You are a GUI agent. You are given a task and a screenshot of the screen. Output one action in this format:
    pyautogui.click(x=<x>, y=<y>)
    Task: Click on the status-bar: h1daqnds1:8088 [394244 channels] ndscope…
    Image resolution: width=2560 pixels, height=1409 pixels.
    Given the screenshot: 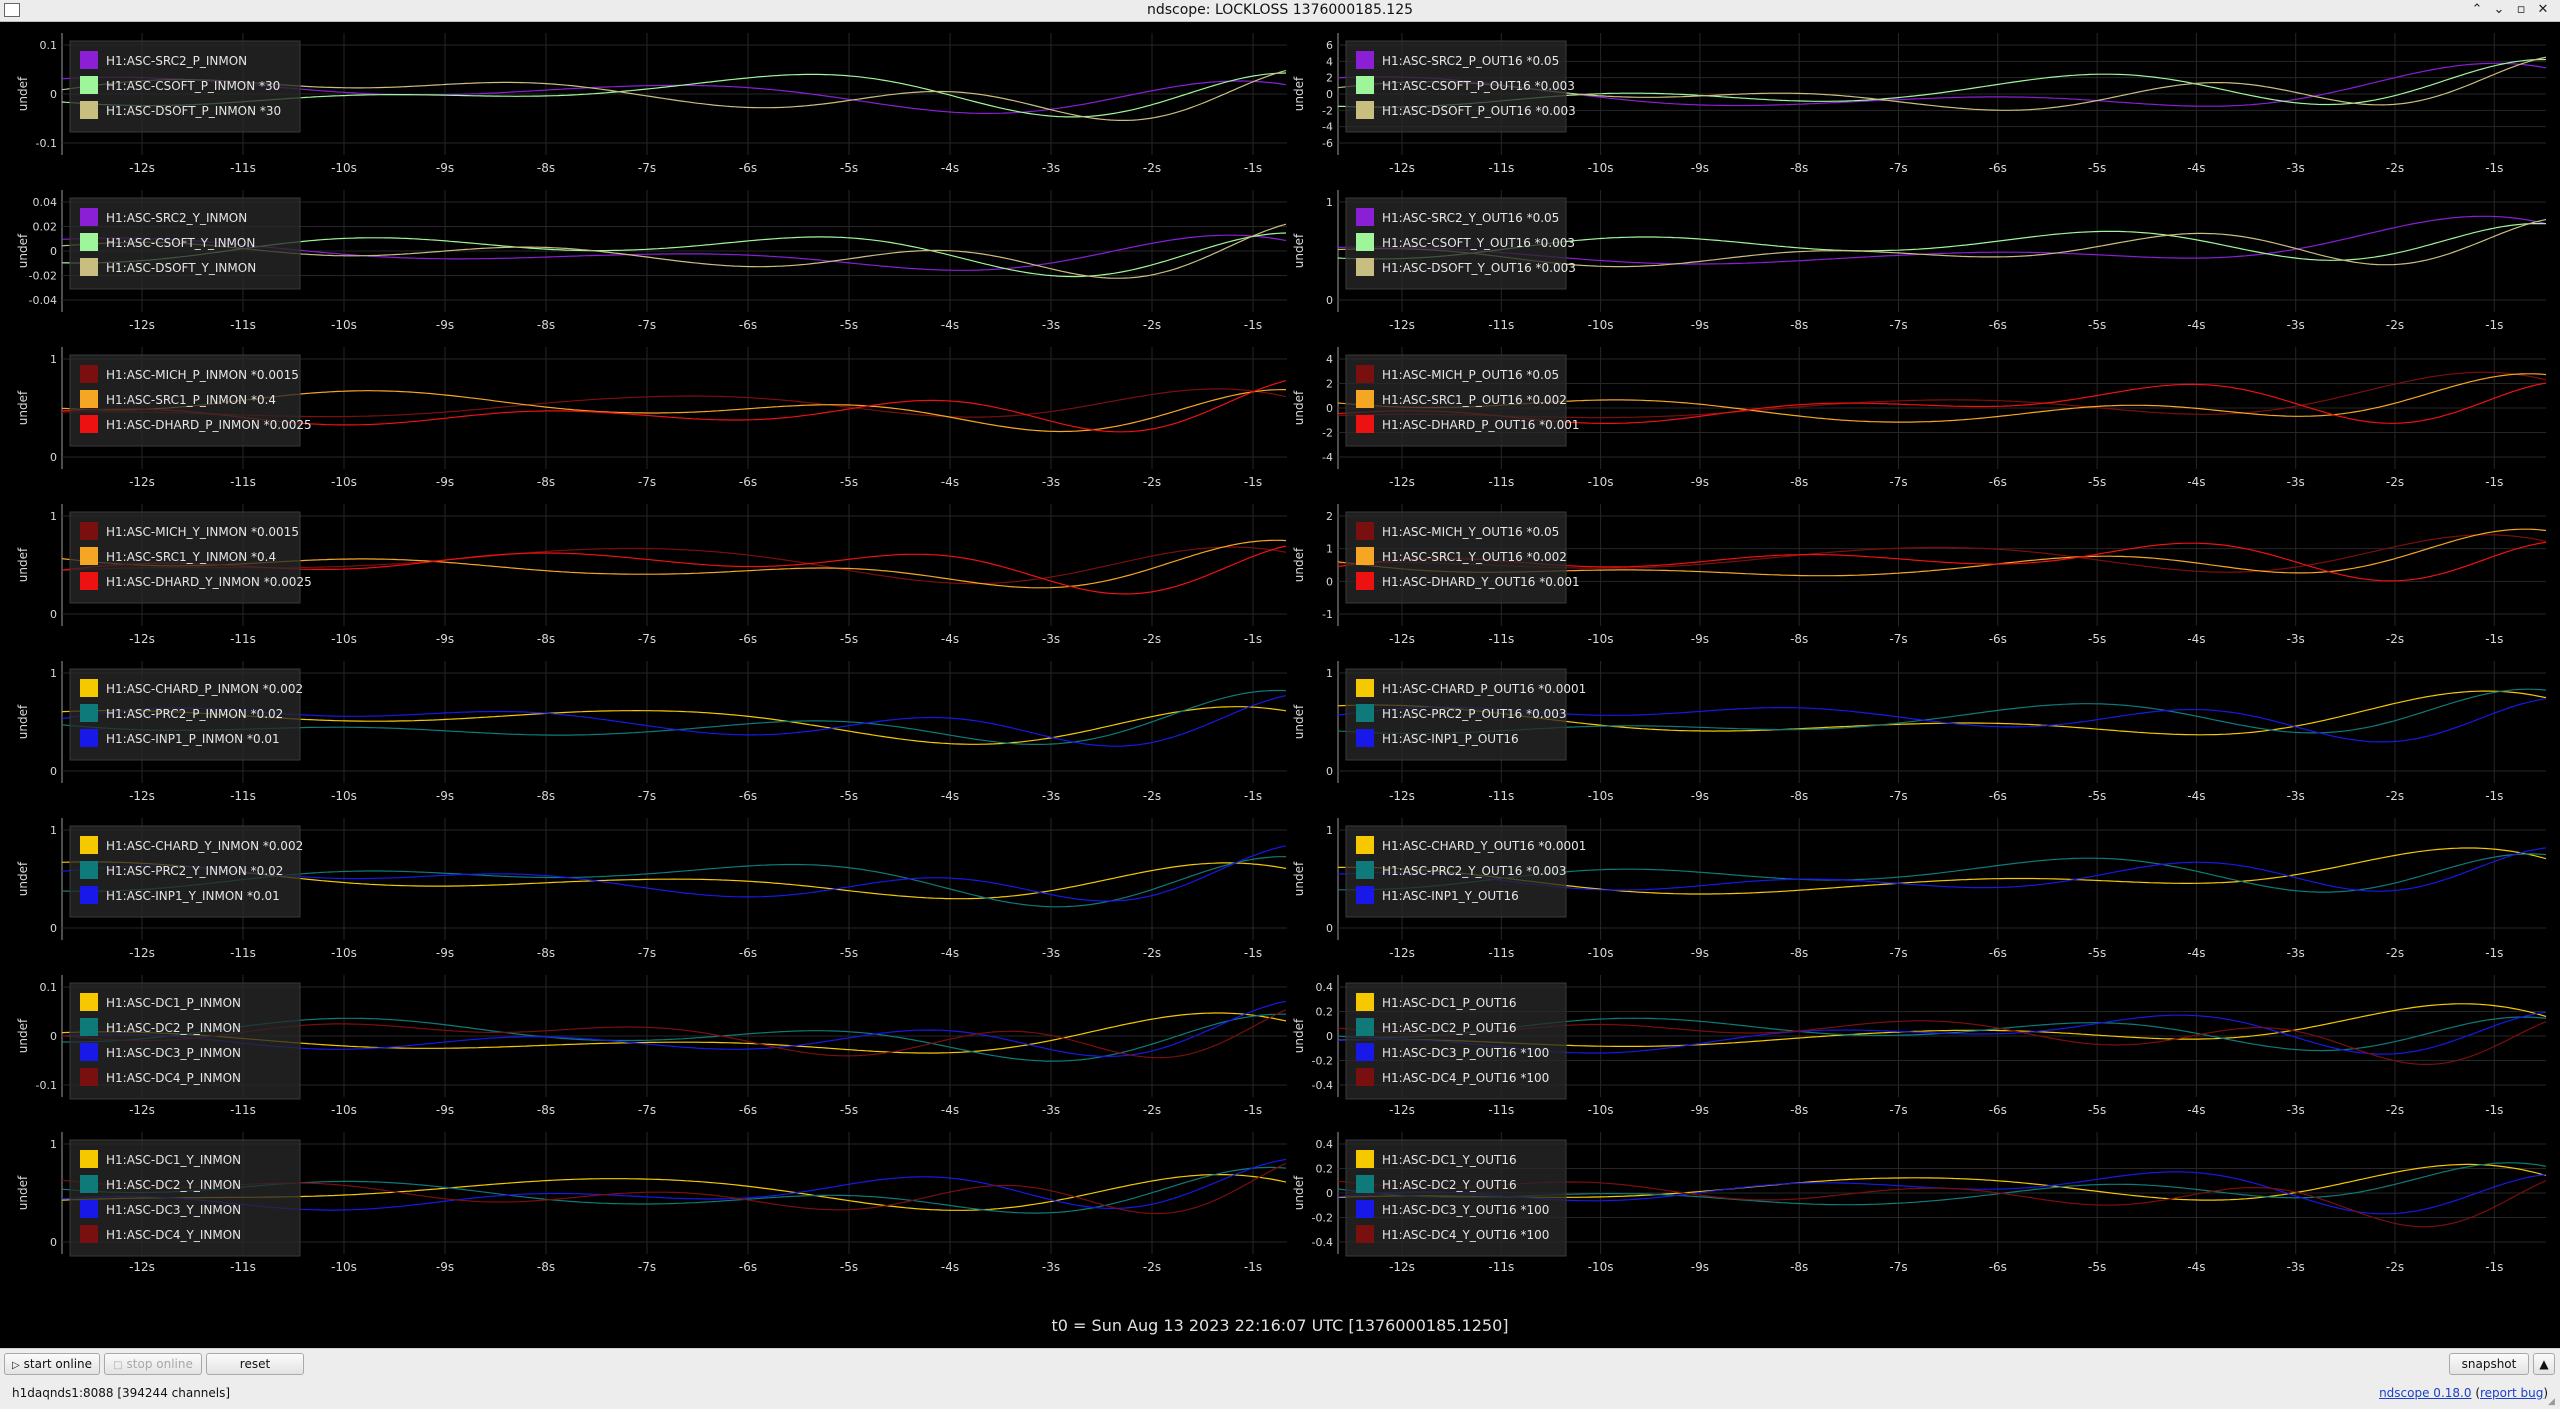 What is the action you would take?
    pyautogui.click(x=1280, y=1394)
    